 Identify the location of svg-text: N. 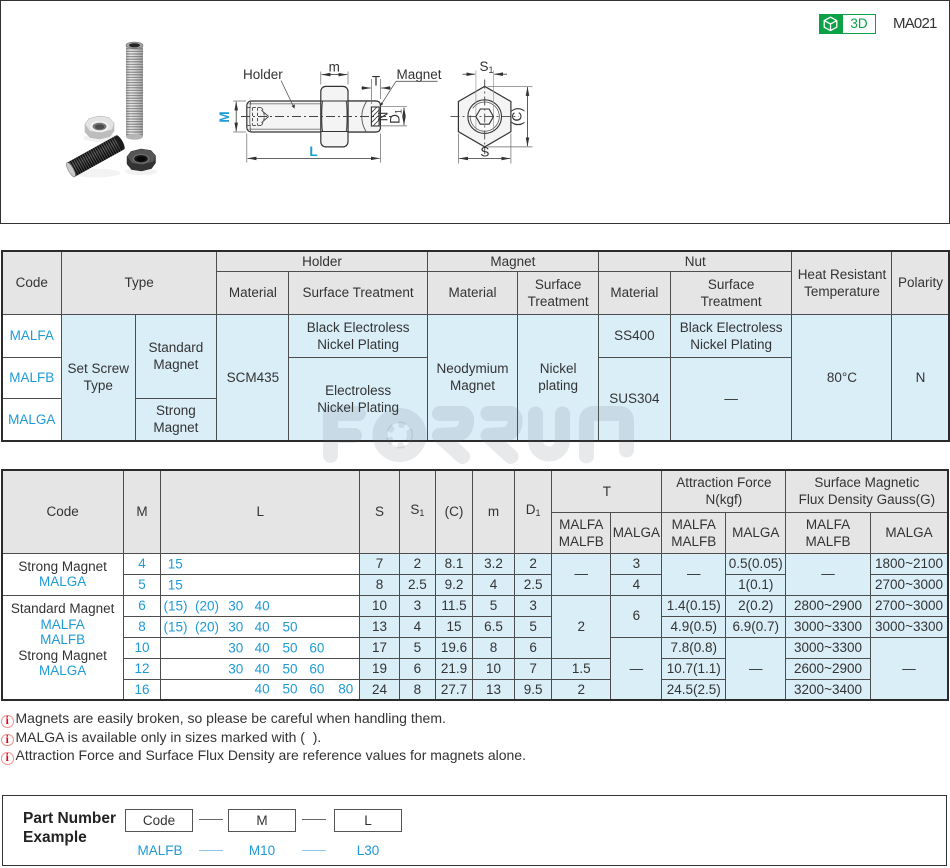
(383, 117).